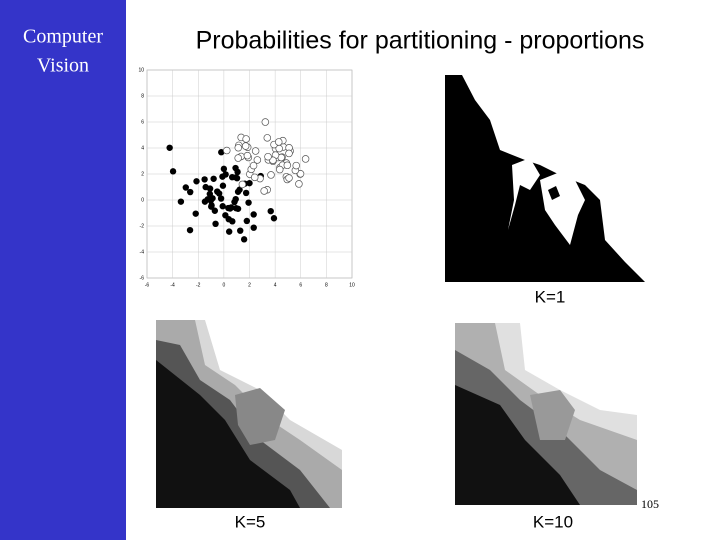 The height and width of the screenshot is (540, 720). I want to click on figure-label: K=10, so click(553, 521).